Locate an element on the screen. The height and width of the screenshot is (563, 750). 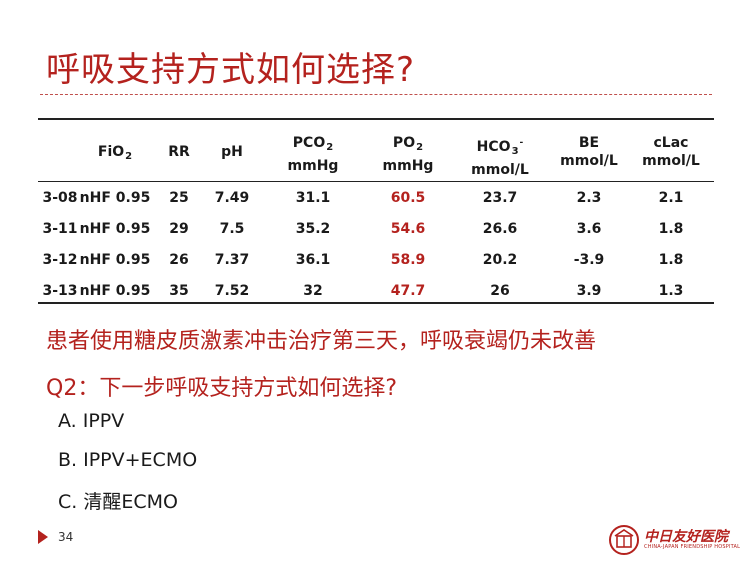
hospital-emblem-icon is located at coordinates (624, 540).